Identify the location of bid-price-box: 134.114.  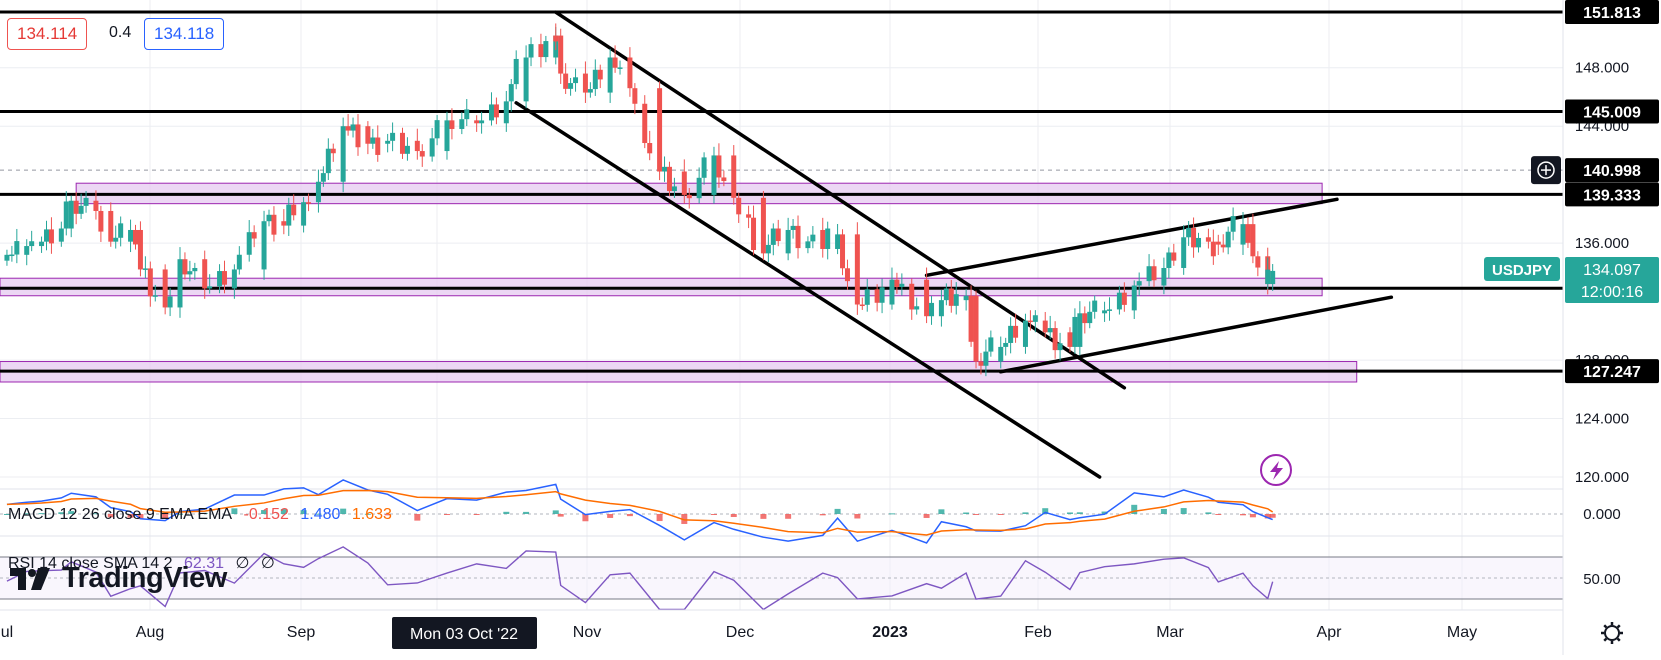
(47, 34).